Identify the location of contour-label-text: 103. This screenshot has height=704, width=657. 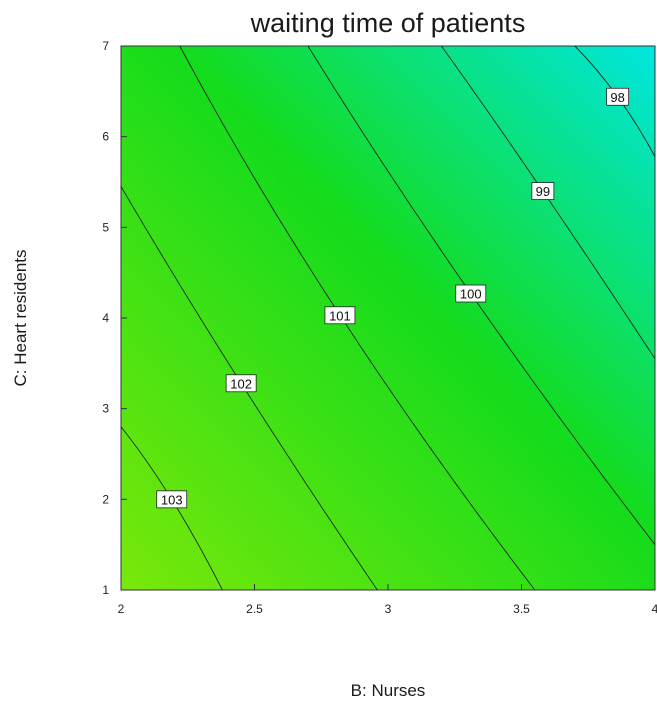
(172, 499).